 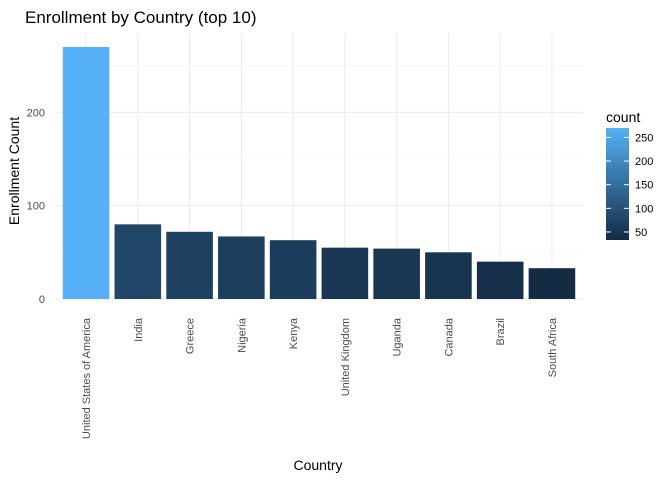 I want to click on y-axis-ticks: 0 100 200, so click(x=36, y=206).